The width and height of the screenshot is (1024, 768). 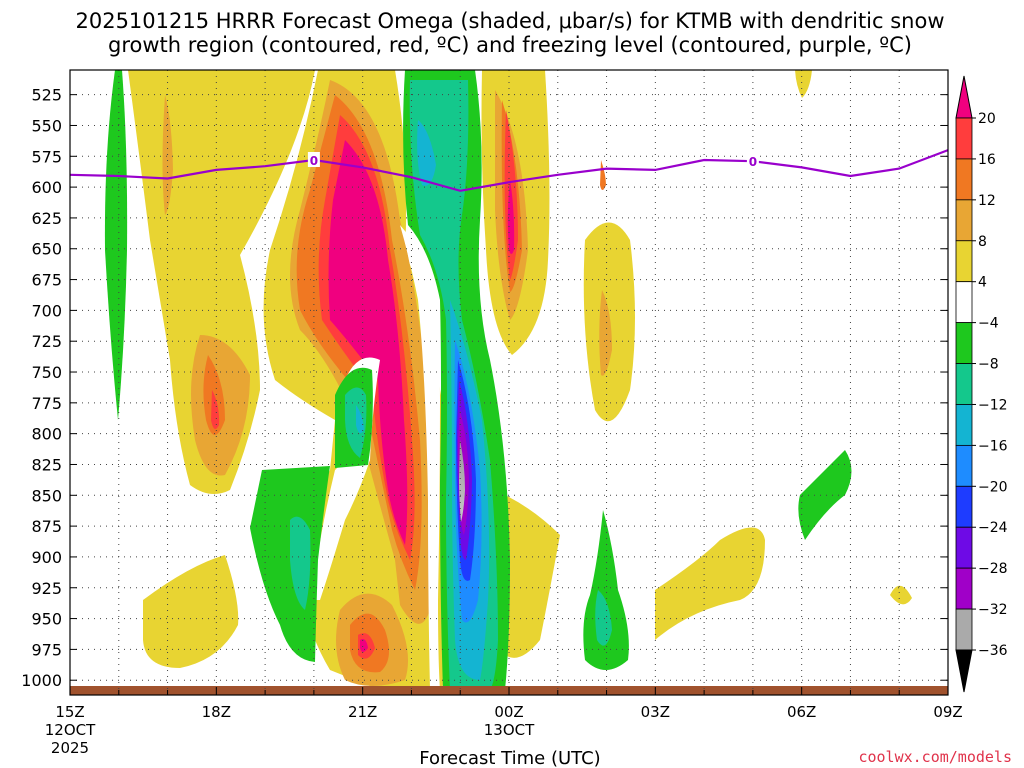 What do you see at coordinates (221, 282) in the screenshot?
I see `omega-yellow-region-west` at bounding box center [221, 282].